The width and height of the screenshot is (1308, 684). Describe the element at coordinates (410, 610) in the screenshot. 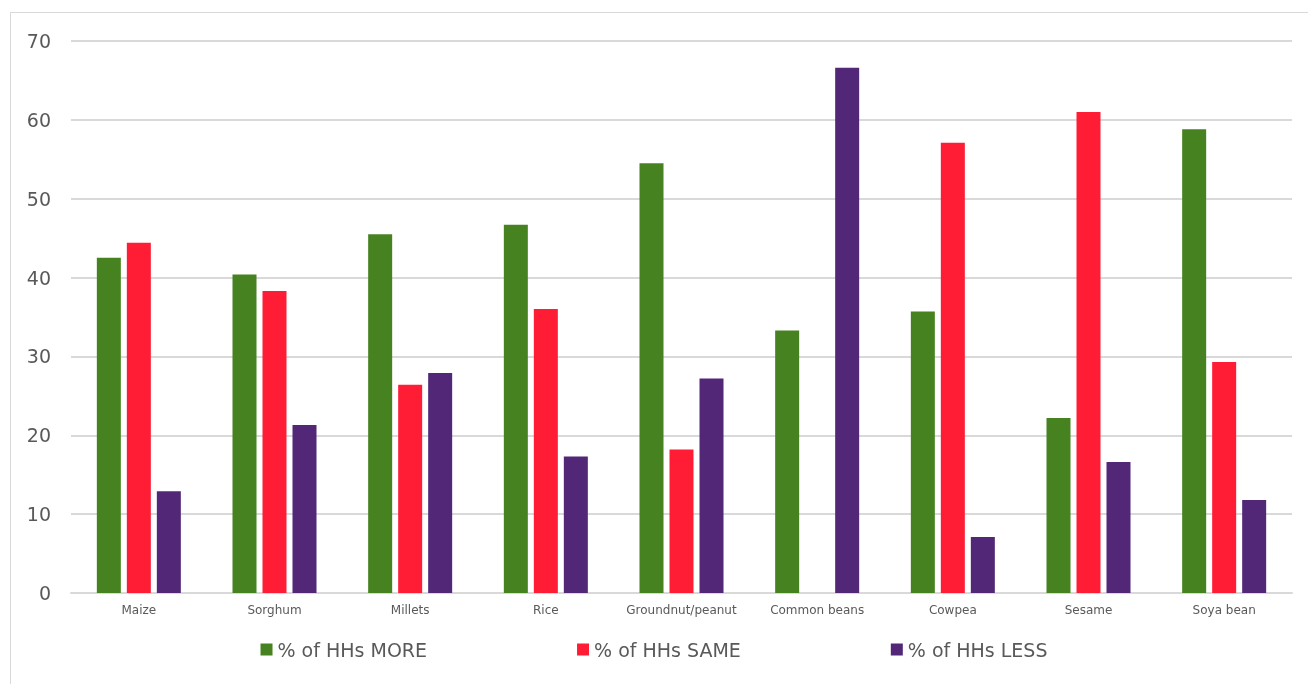

I see `x-tick-label: Millets` at that location.